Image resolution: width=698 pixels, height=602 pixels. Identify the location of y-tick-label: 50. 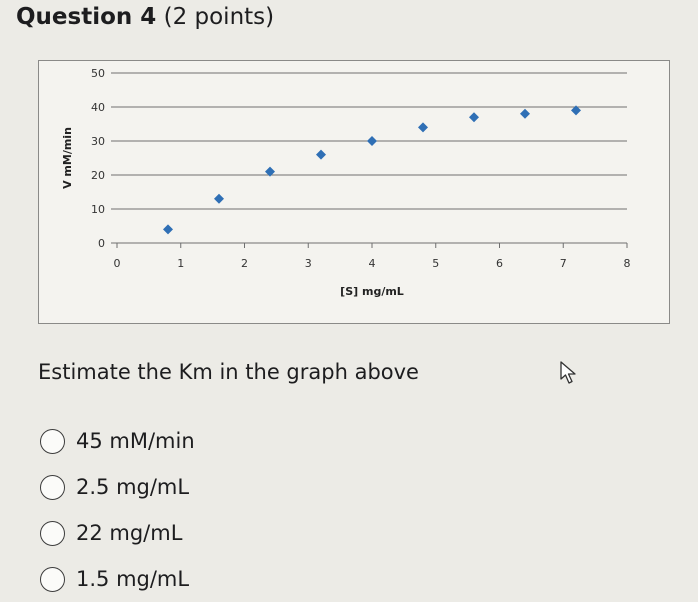
(98, 73).